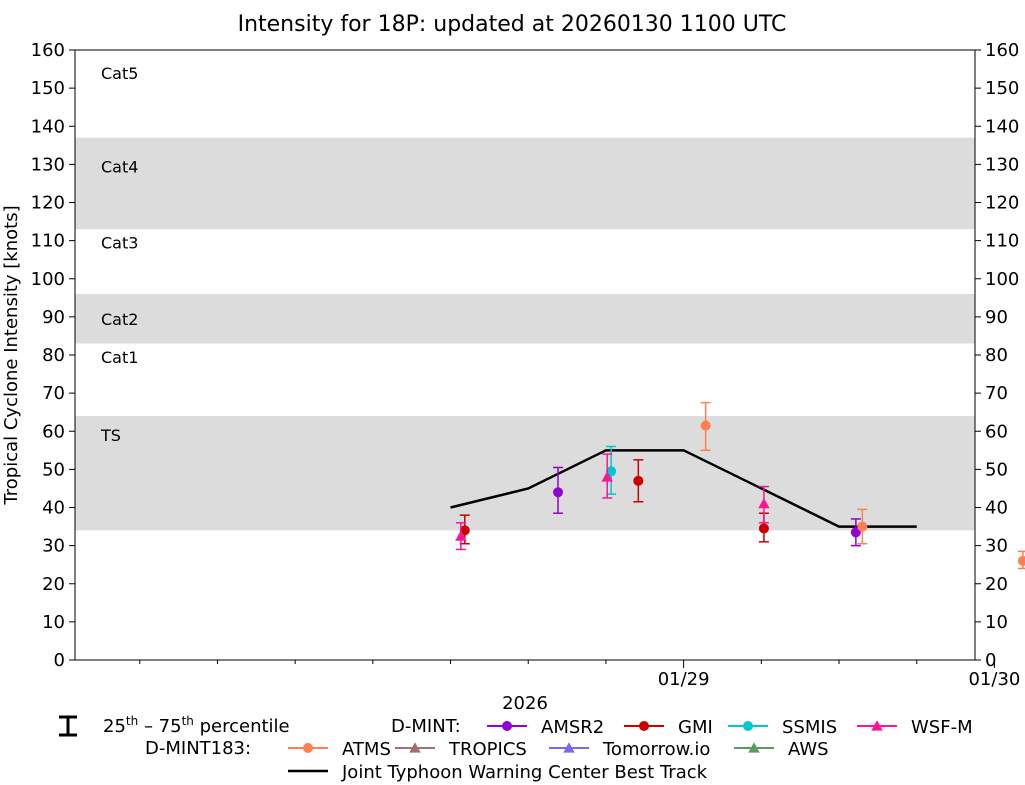  I want to click on data-points, so click(740, 485).